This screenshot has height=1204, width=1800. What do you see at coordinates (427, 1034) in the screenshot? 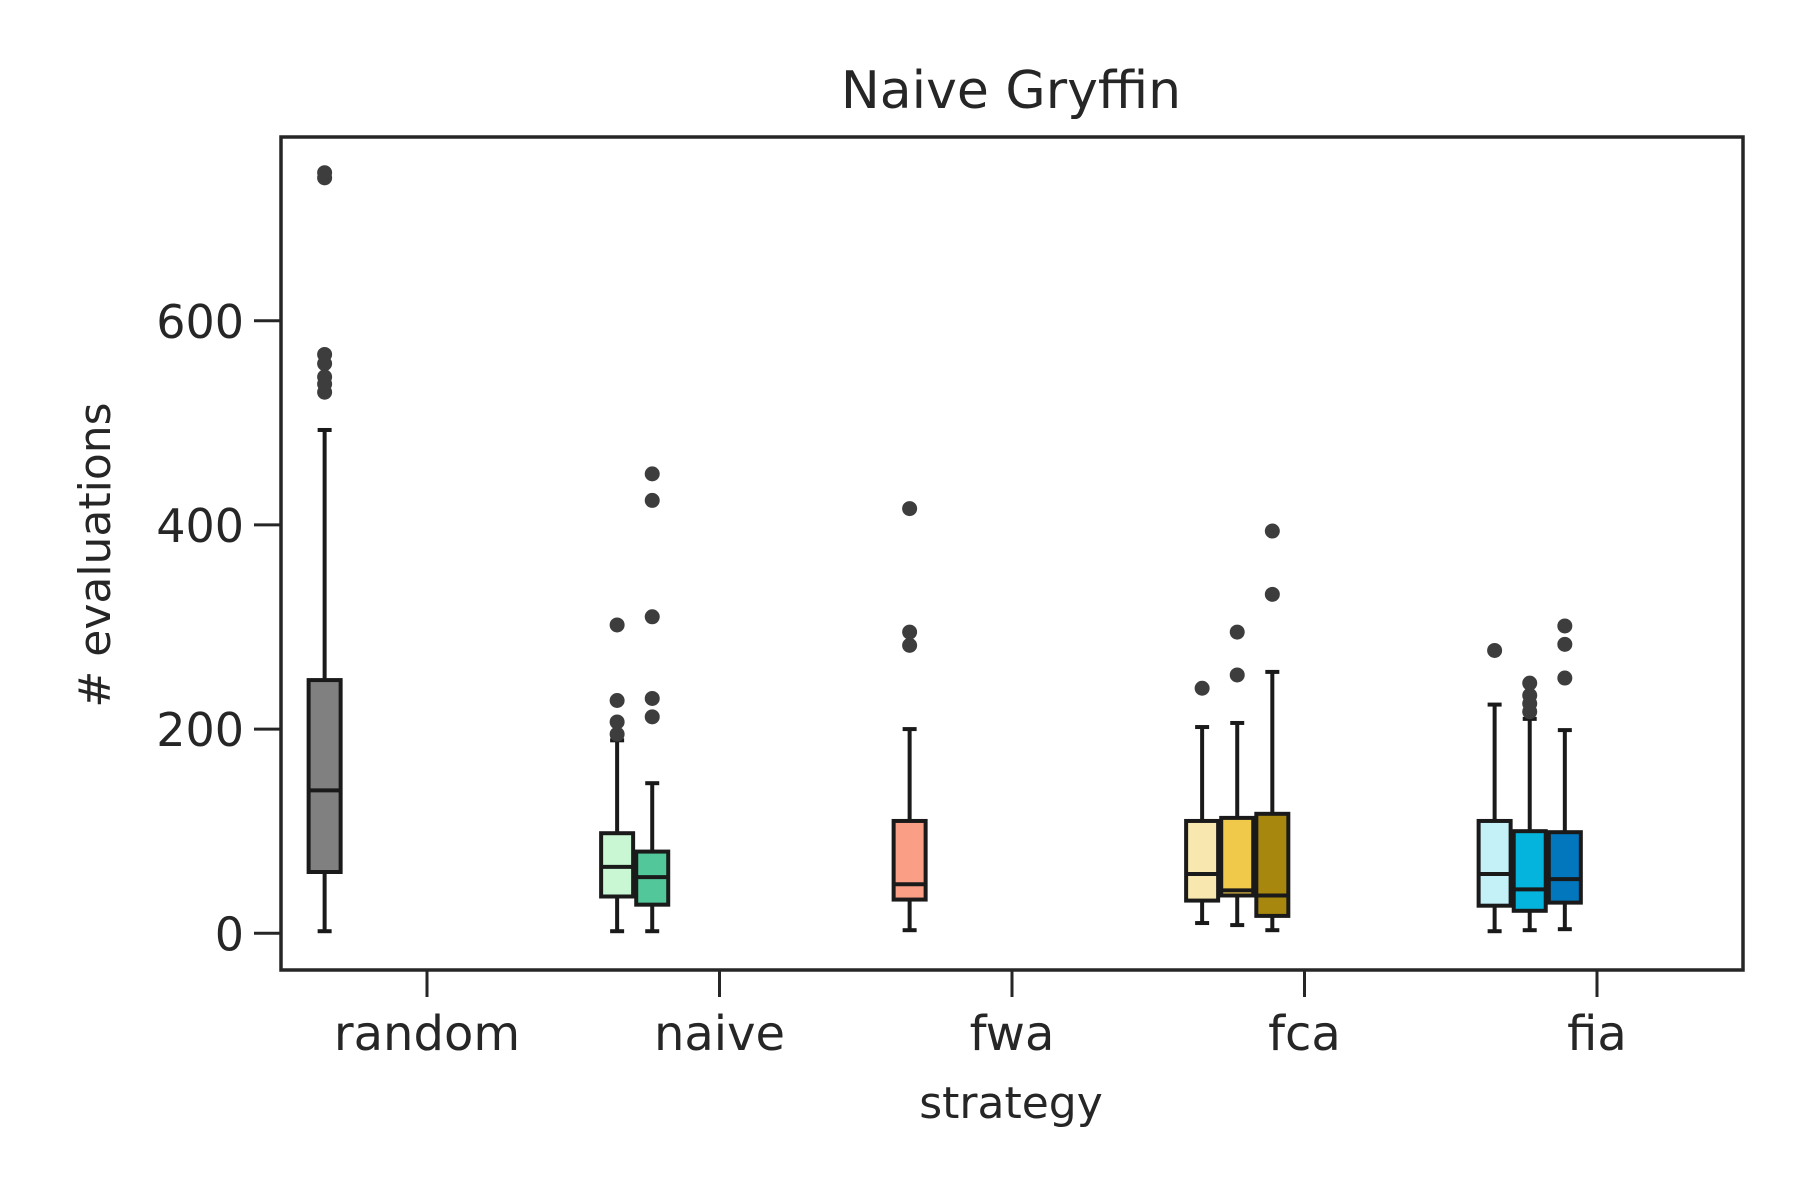
I see `x-tick-label-random: random` at bounding box center [427, 1034].